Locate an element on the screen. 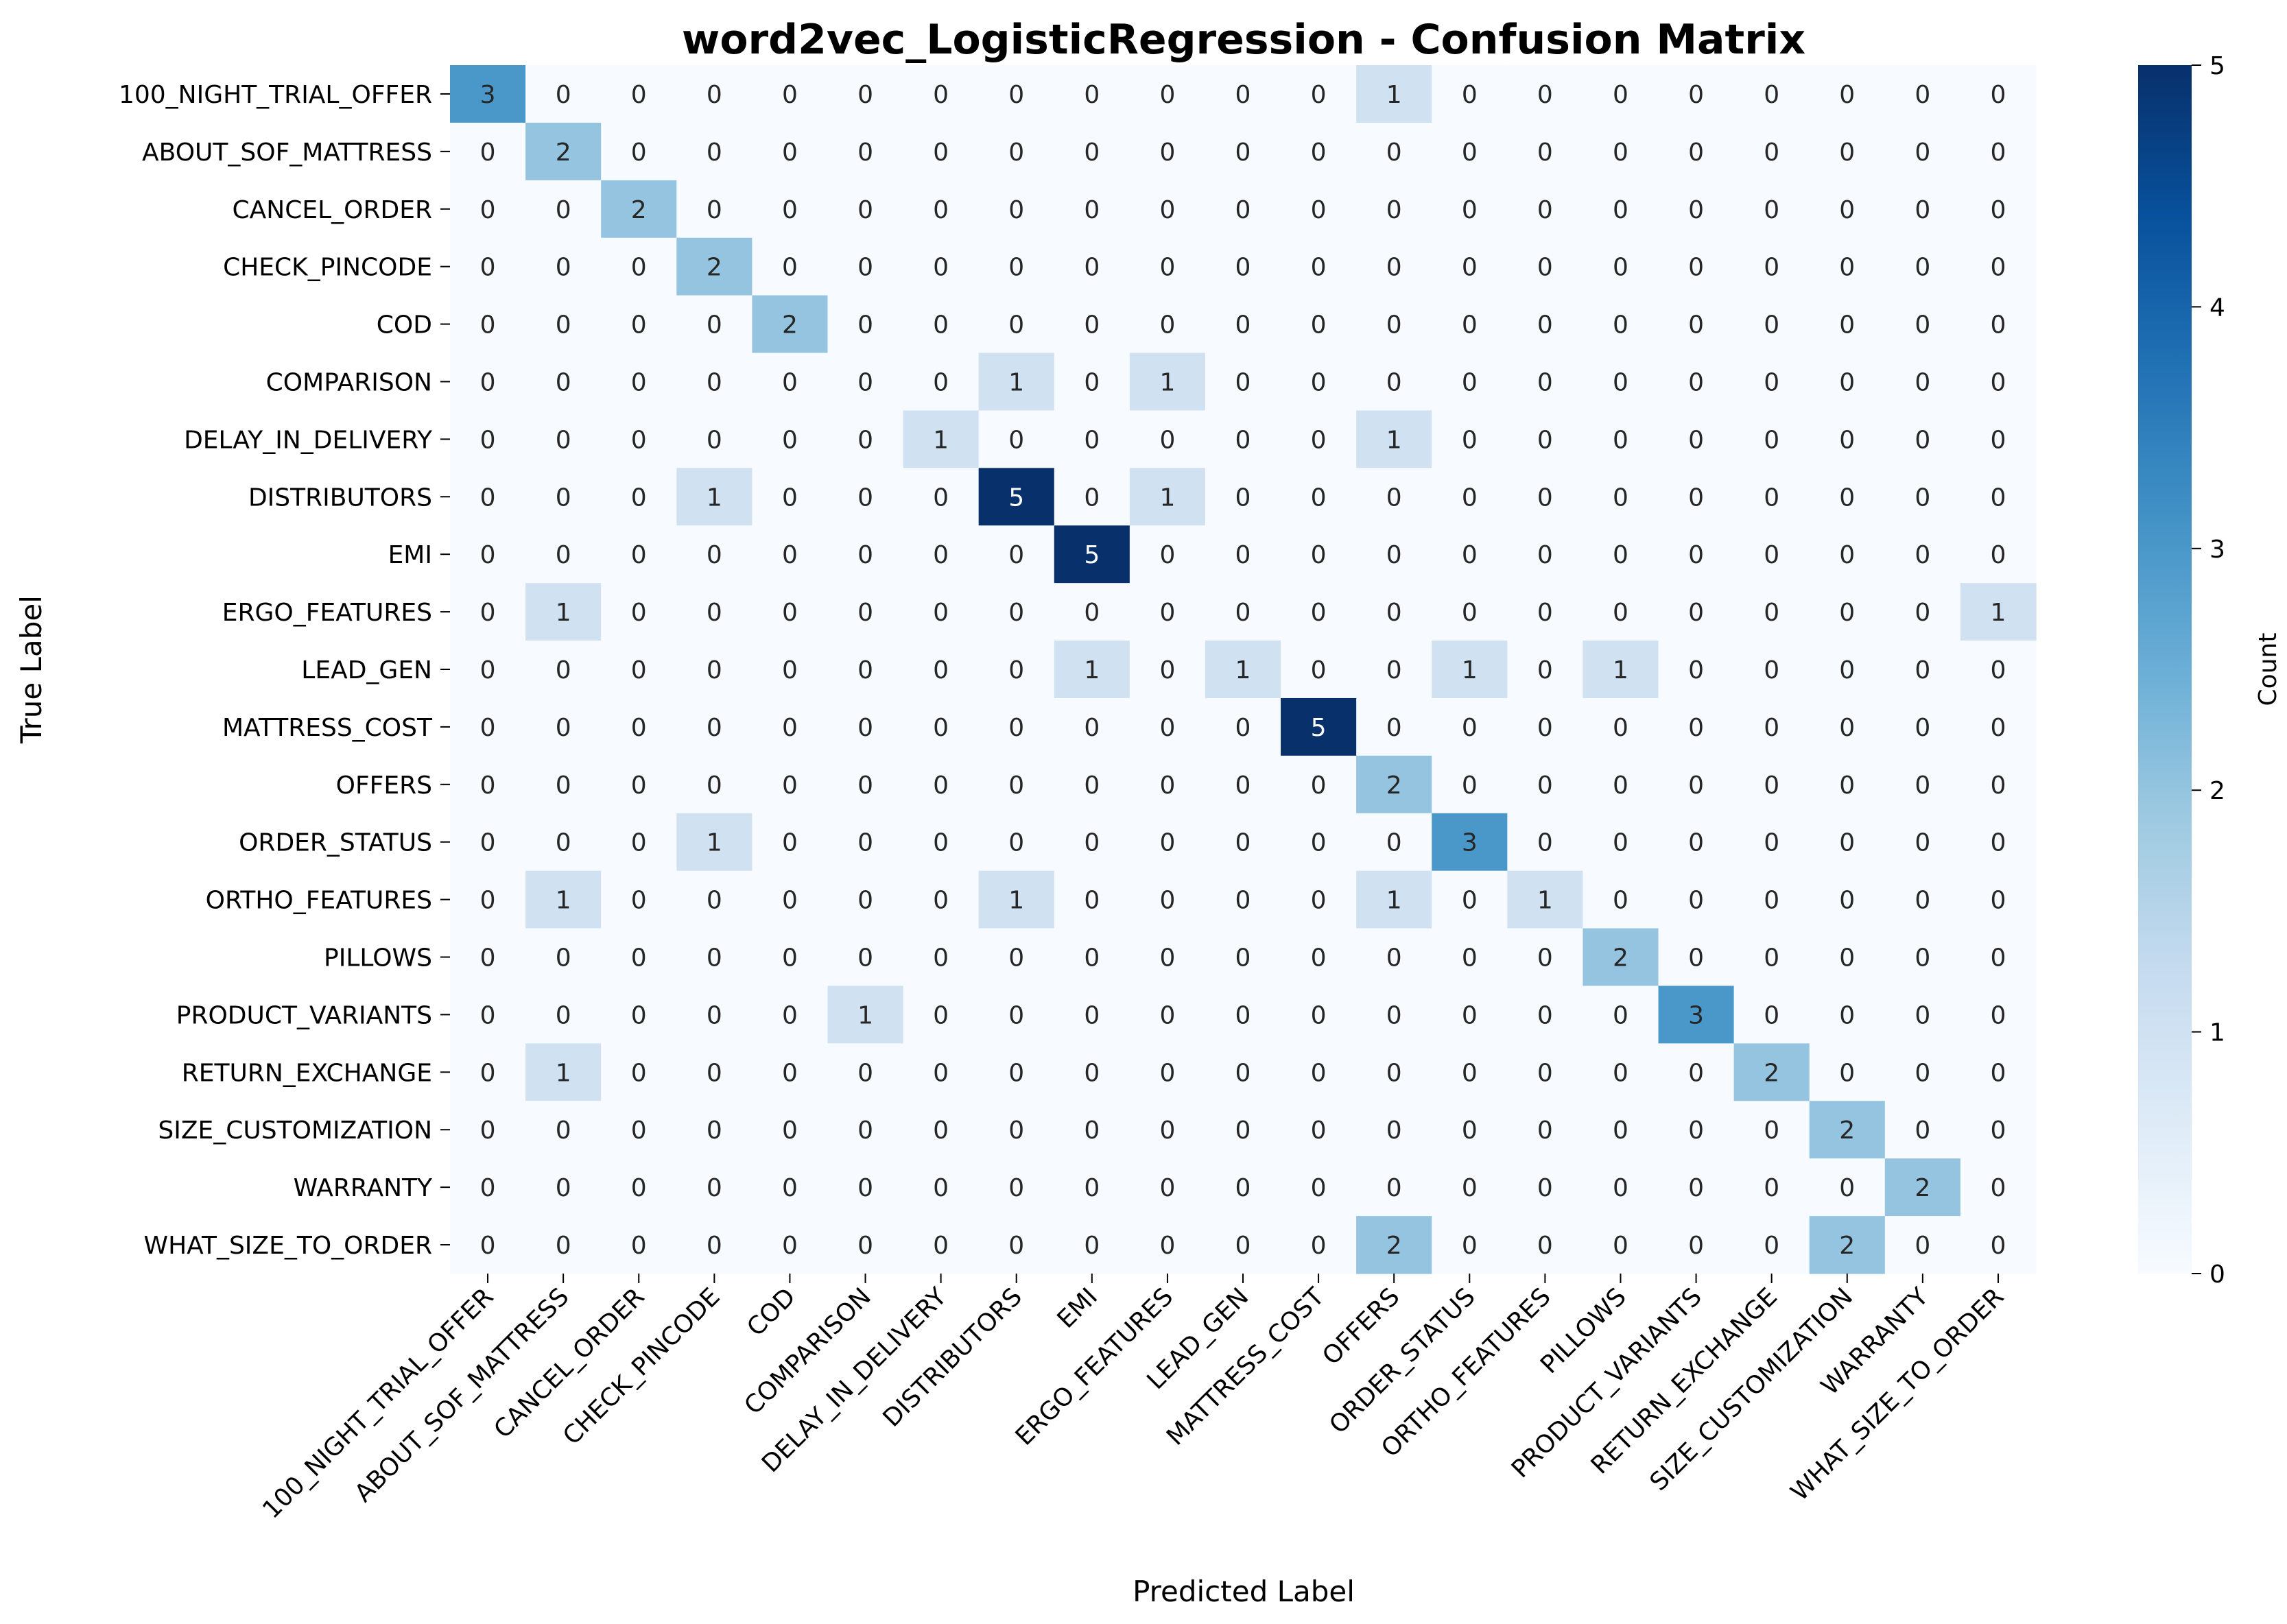  colorbar-gradient is located at coordinates (2165, 670).